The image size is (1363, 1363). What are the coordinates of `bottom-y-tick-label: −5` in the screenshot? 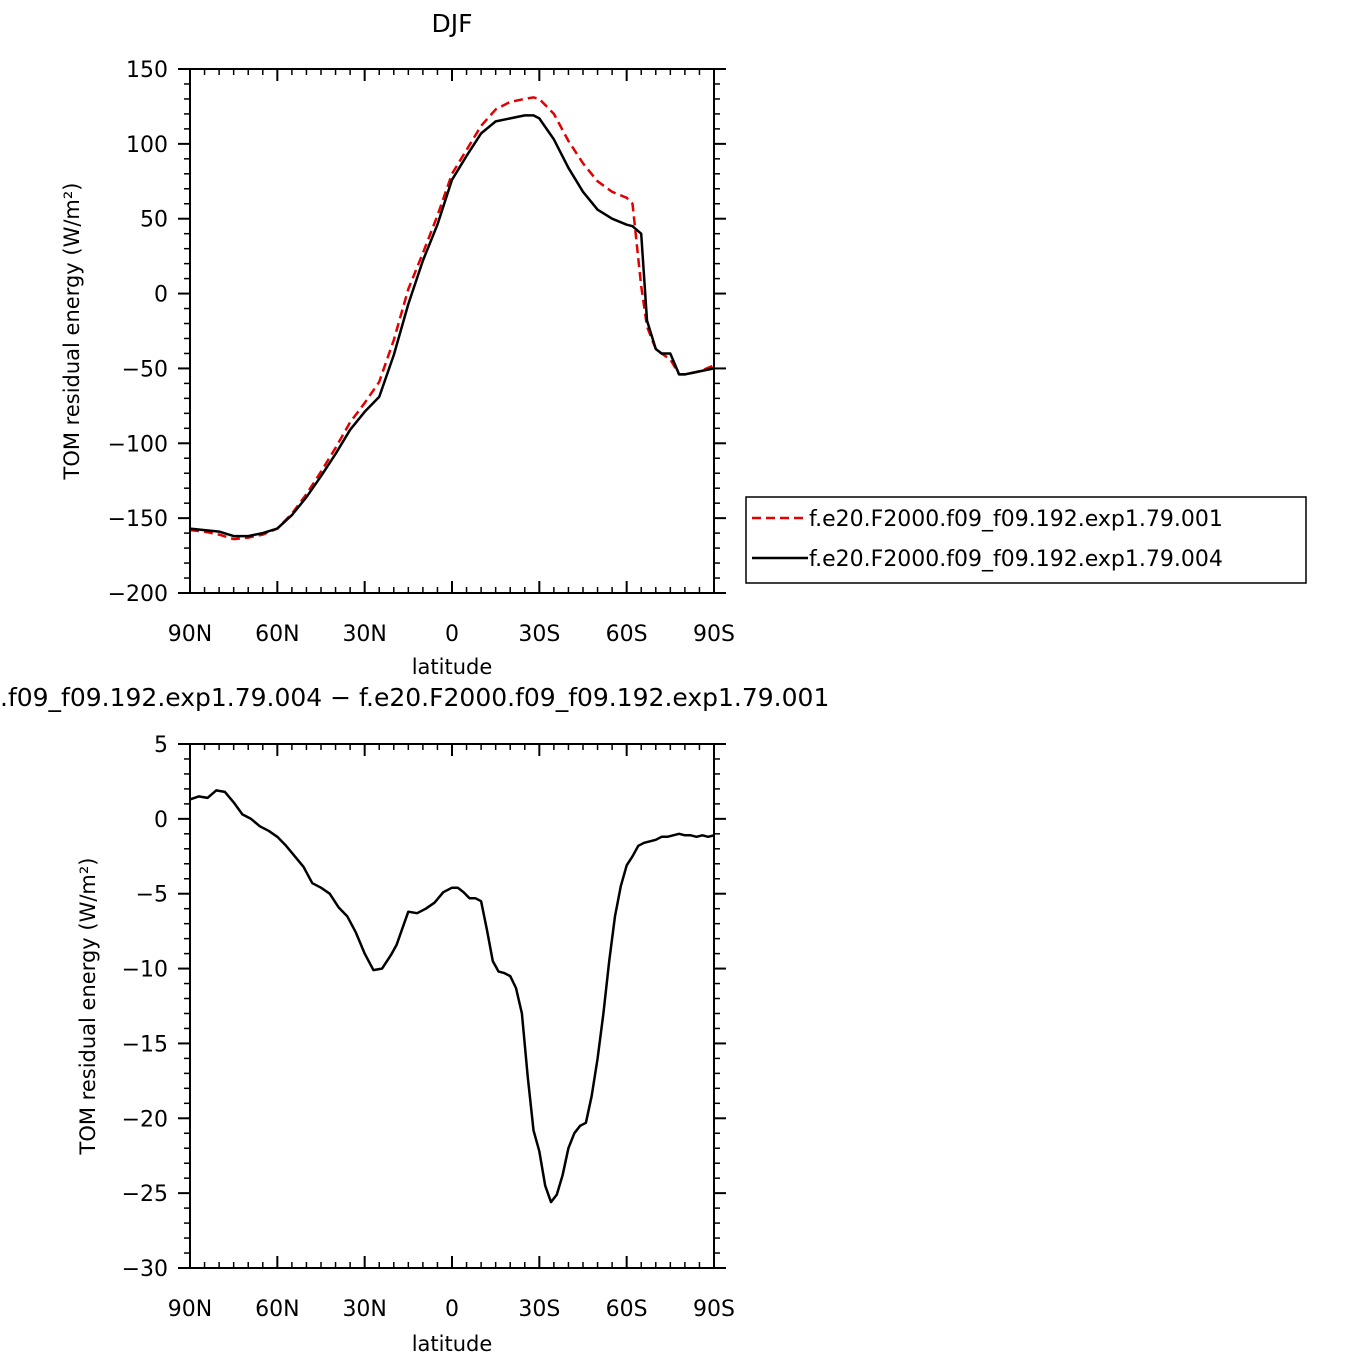 It's located at (152, 895).